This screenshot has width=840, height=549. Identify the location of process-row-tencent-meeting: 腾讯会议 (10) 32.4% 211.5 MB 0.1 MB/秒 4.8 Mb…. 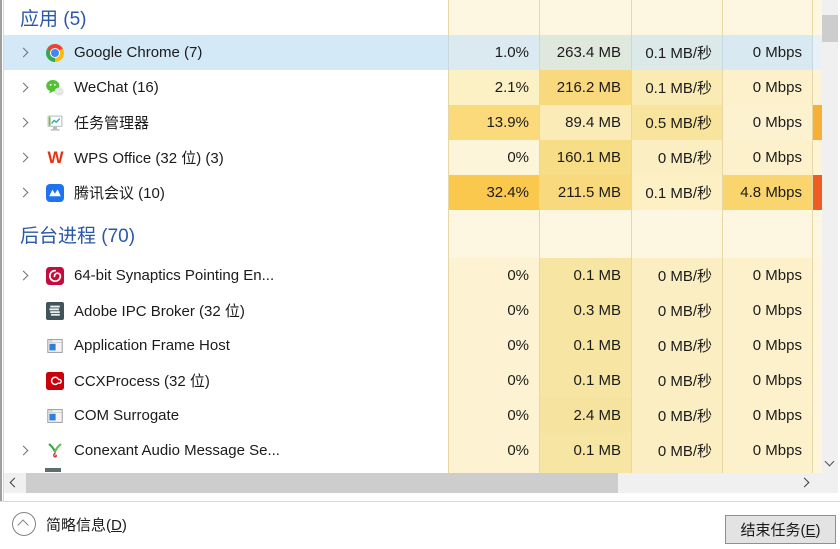
(413, 192).